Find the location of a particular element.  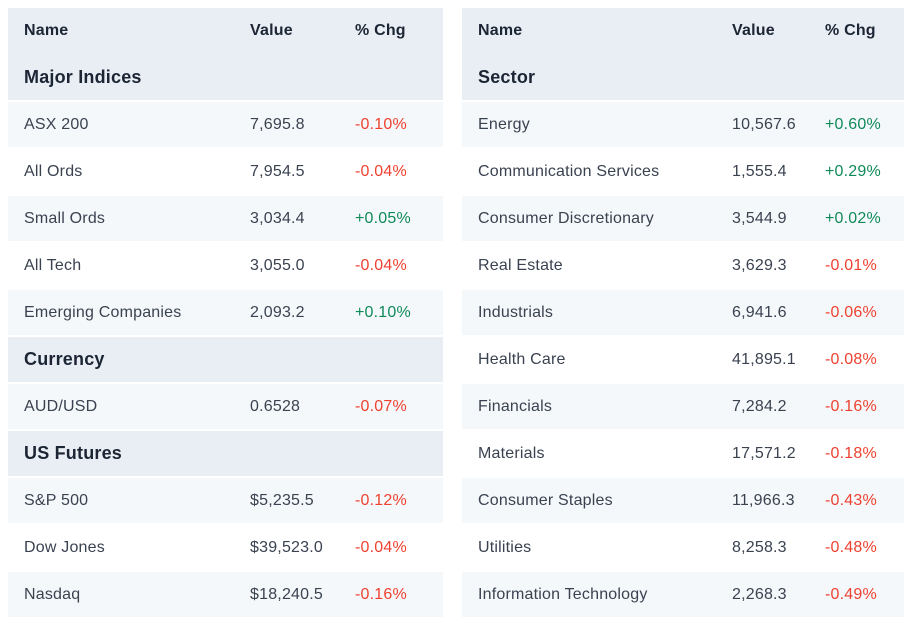

row-name: Materials is located at coordinates (511, 453).